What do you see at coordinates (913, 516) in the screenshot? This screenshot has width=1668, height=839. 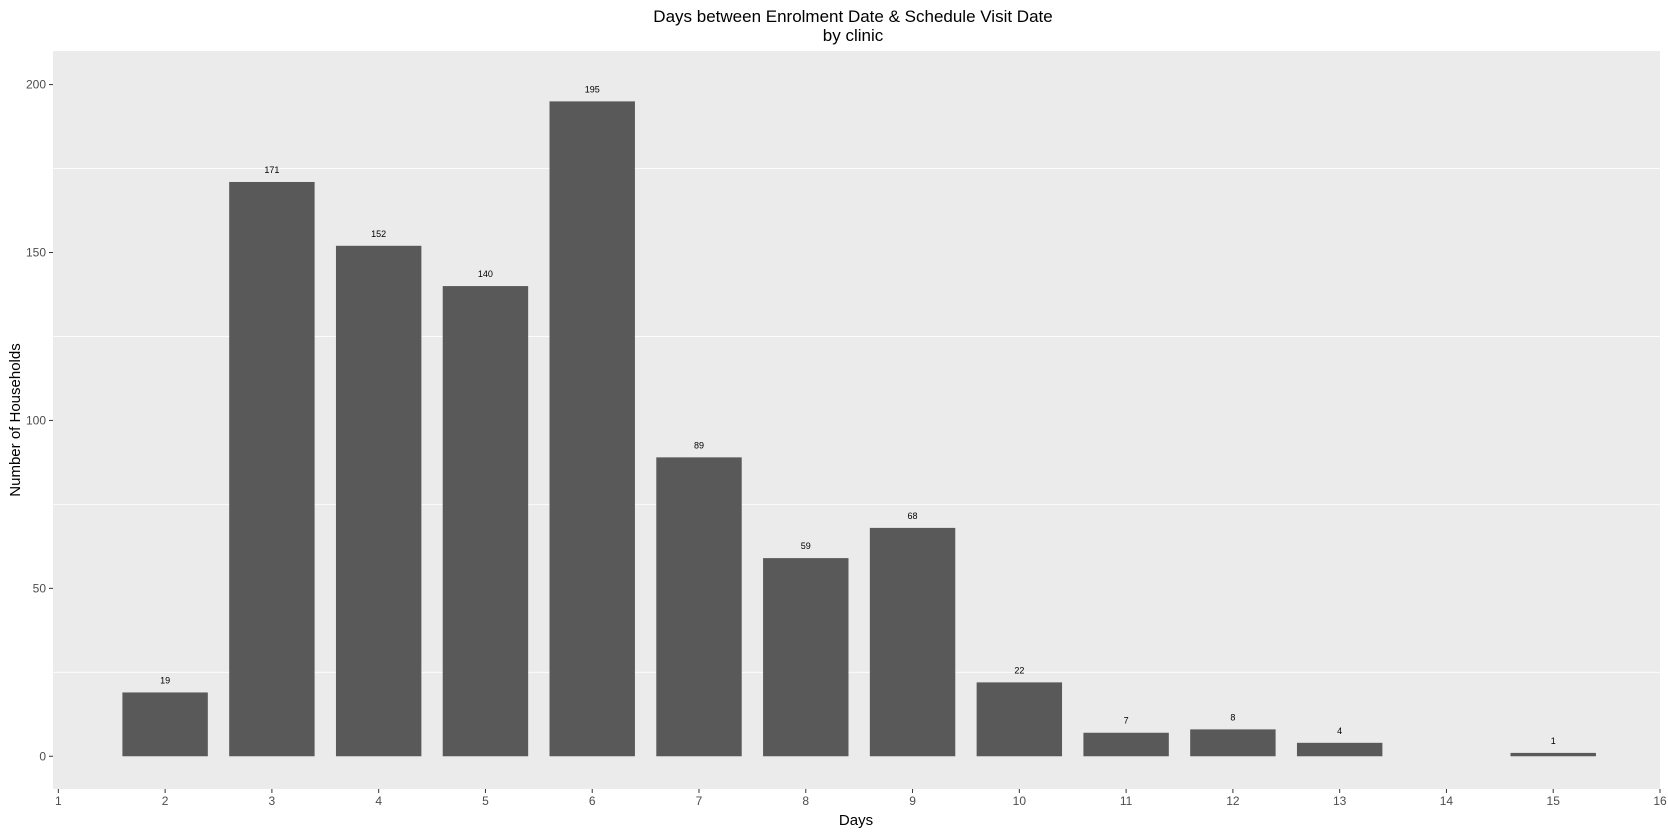 I see `bar-label-x-9: 68` at bounding box center [913, 516].